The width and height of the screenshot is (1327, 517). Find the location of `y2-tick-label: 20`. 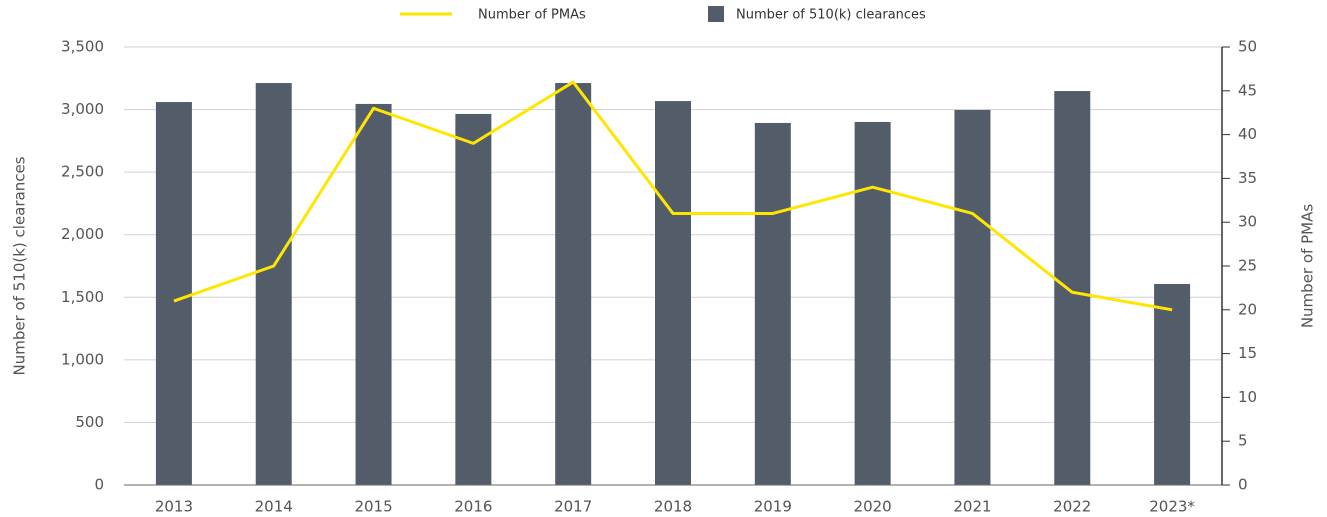

y2-tick-label: 20 is located at coordinates (1247, 309).